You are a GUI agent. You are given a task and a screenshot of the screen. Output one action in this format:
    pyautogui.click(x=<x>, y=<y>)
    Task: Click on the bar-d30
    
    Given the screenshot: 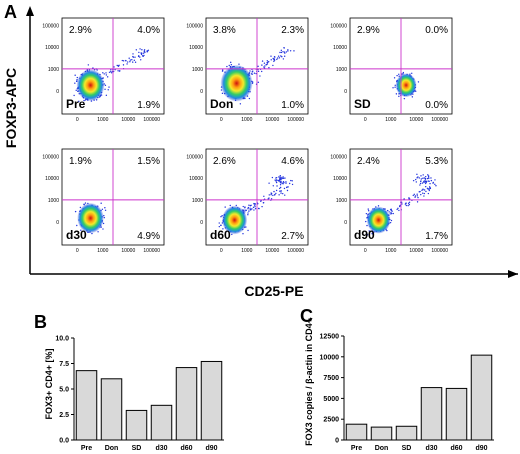 What is the action you would take?
    pyautogui.click(x=161, y=422)
    